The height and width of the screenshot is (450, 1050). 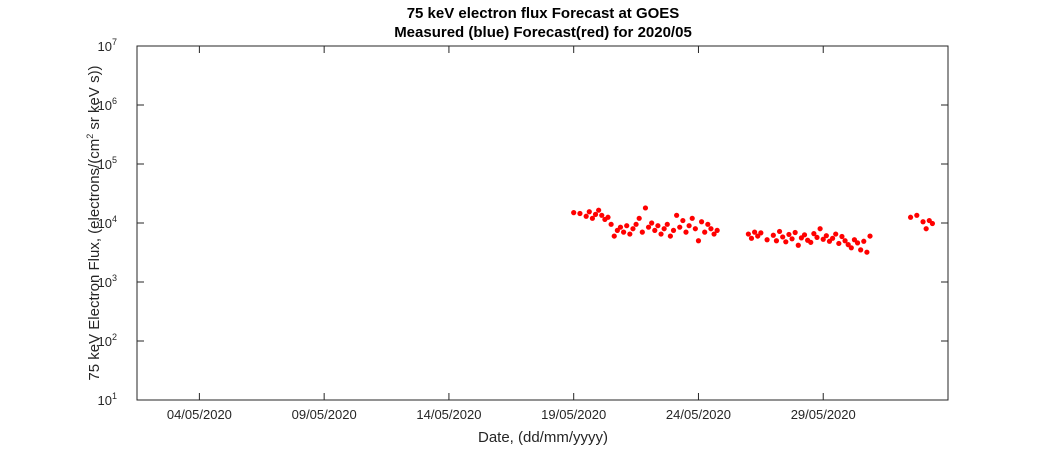 I want to click on y-axis-label-superscript: 2, so click(x=90, y=136).